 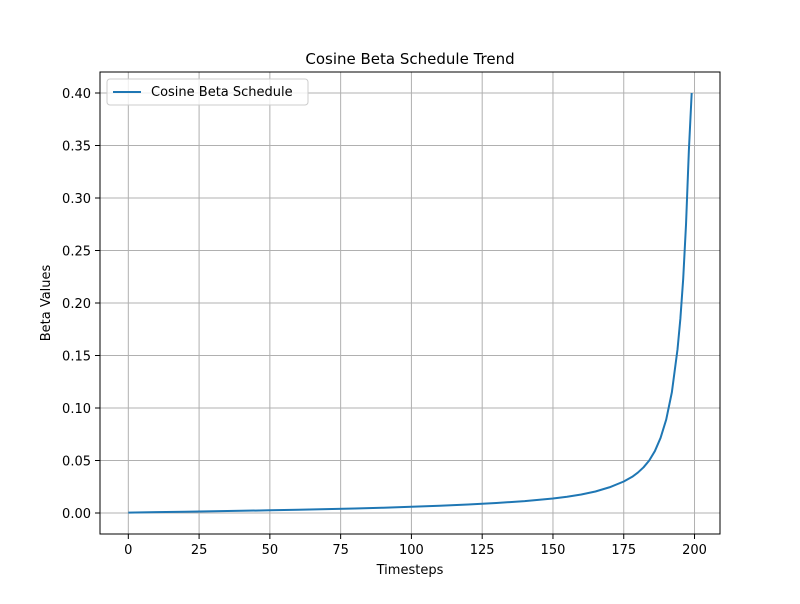 What do you see at coordinates (128, 550) in the screenshot?
I see `x-tick-label: 0` at bounding box center [128, 550].